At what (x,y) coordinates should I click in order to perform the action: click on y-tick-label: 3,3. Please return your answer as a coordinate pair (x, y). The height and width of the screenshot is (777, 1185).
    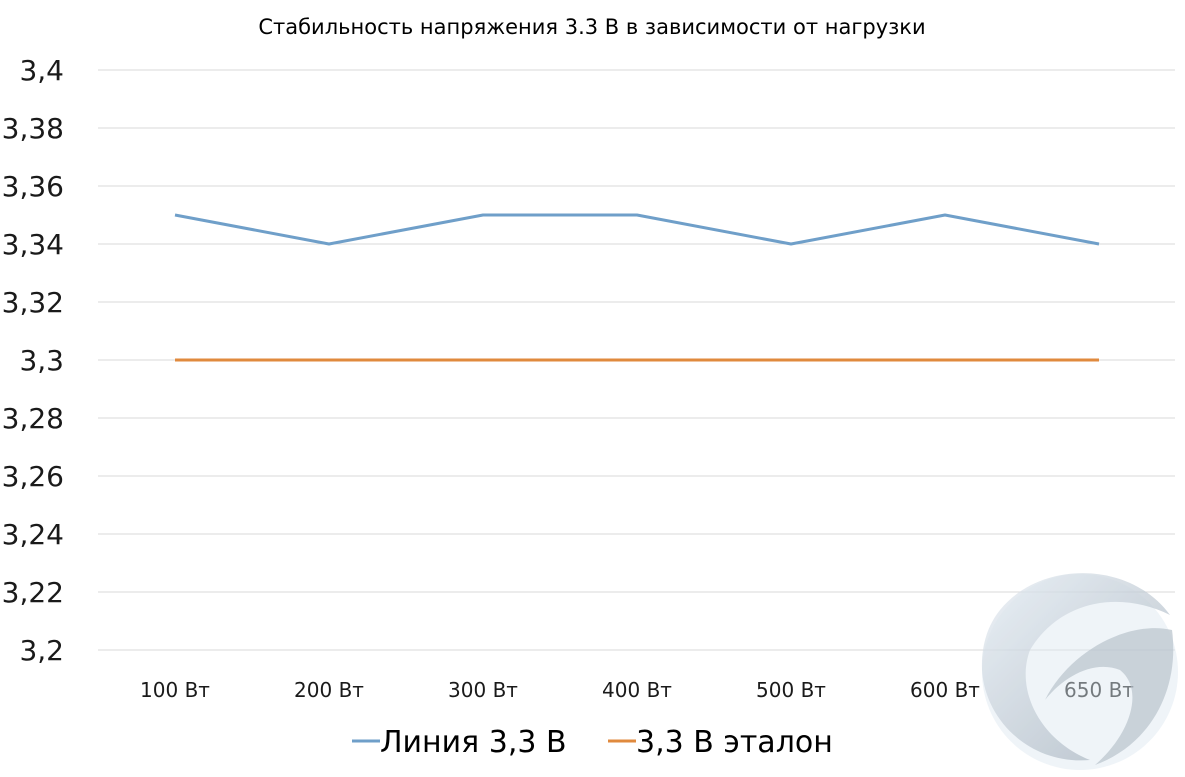
    Looking at the image, I should click on (41, 360).